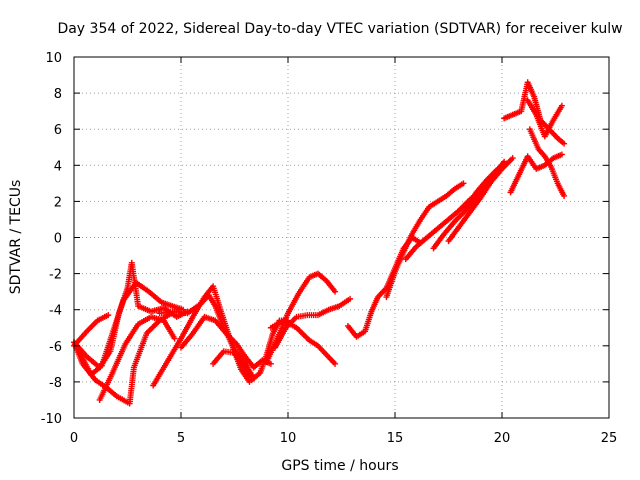  I want to click on series-sat-d, so click(137, 358).